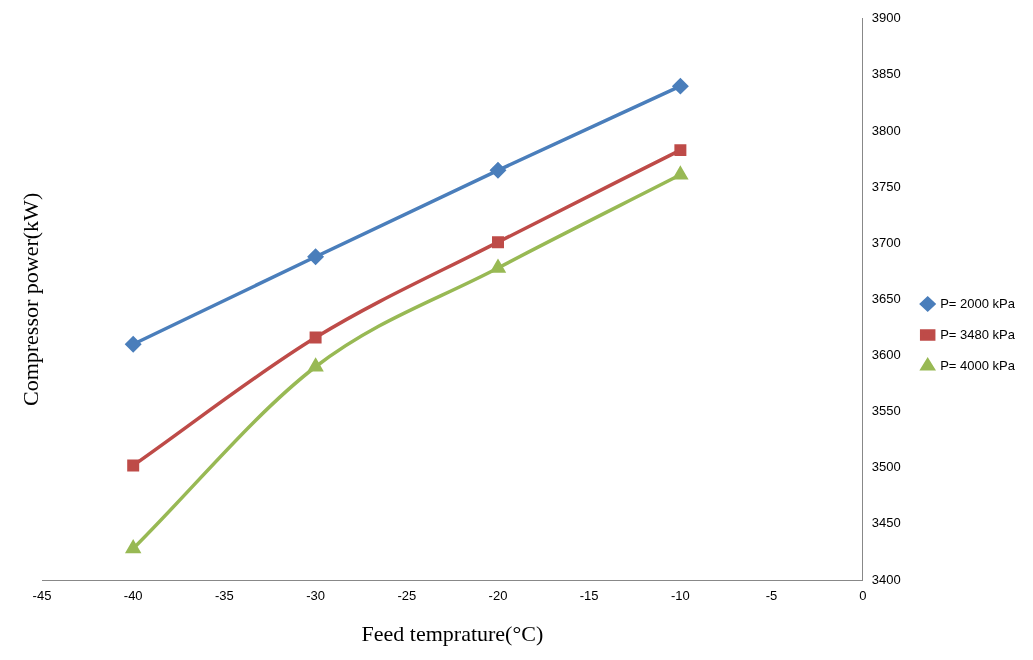 The width and height of the screenshot is (1033, 660). Describe the element at coordinates (886, 186) in the screenshot. I see `y-tick-label: 3750` at that location.